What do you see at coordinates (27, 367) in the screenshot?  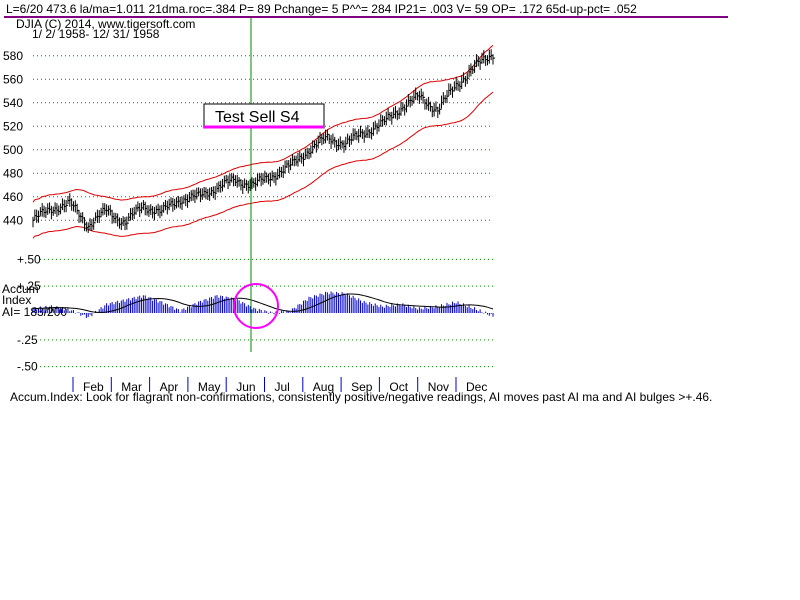 I see `accum-tick-label: -.50` at bounding box center [27, 367].